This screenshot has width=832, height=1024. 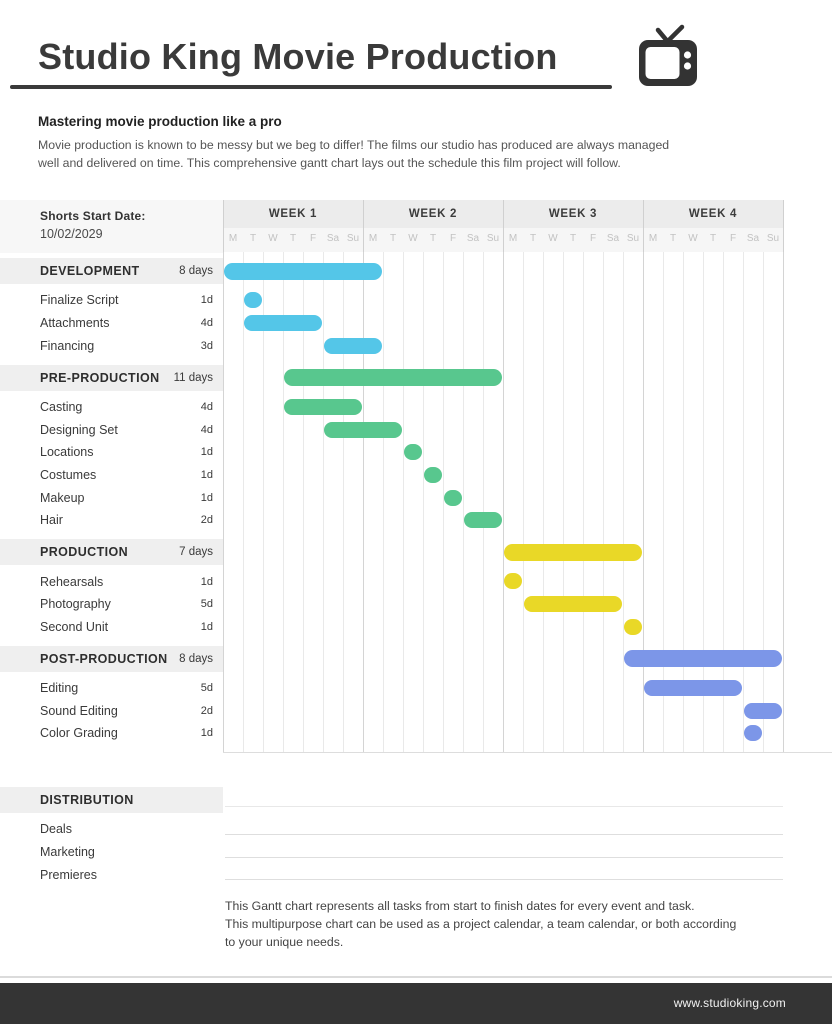 I want to click on row-left-cell: Casting 4d, so click(x=111, y=407).